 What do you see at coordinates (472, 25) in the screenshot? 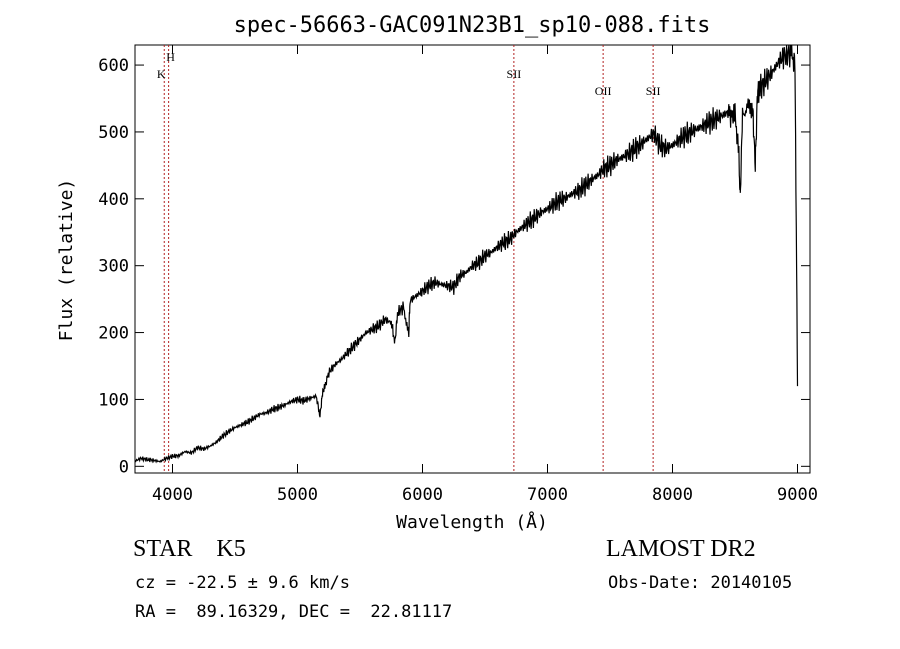
I see `chart-title: spec-56663-GAC091N23B1_sp10-088.fits` at bounding box center [472, 25].